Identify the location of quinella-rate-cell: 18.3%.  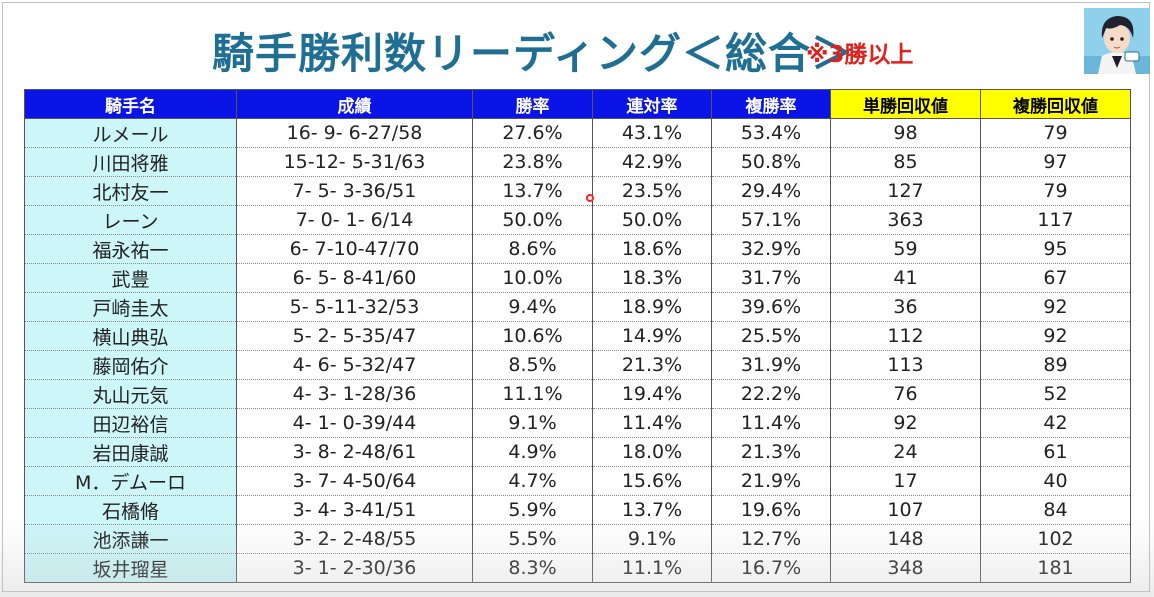
(652, 278).